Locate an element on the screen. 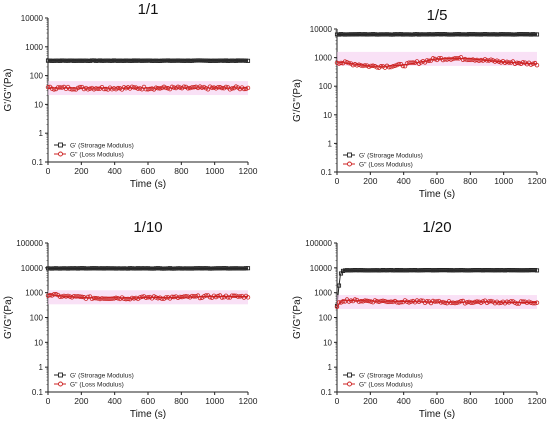  series-loss-modulus is located at coordinates (437, 302).